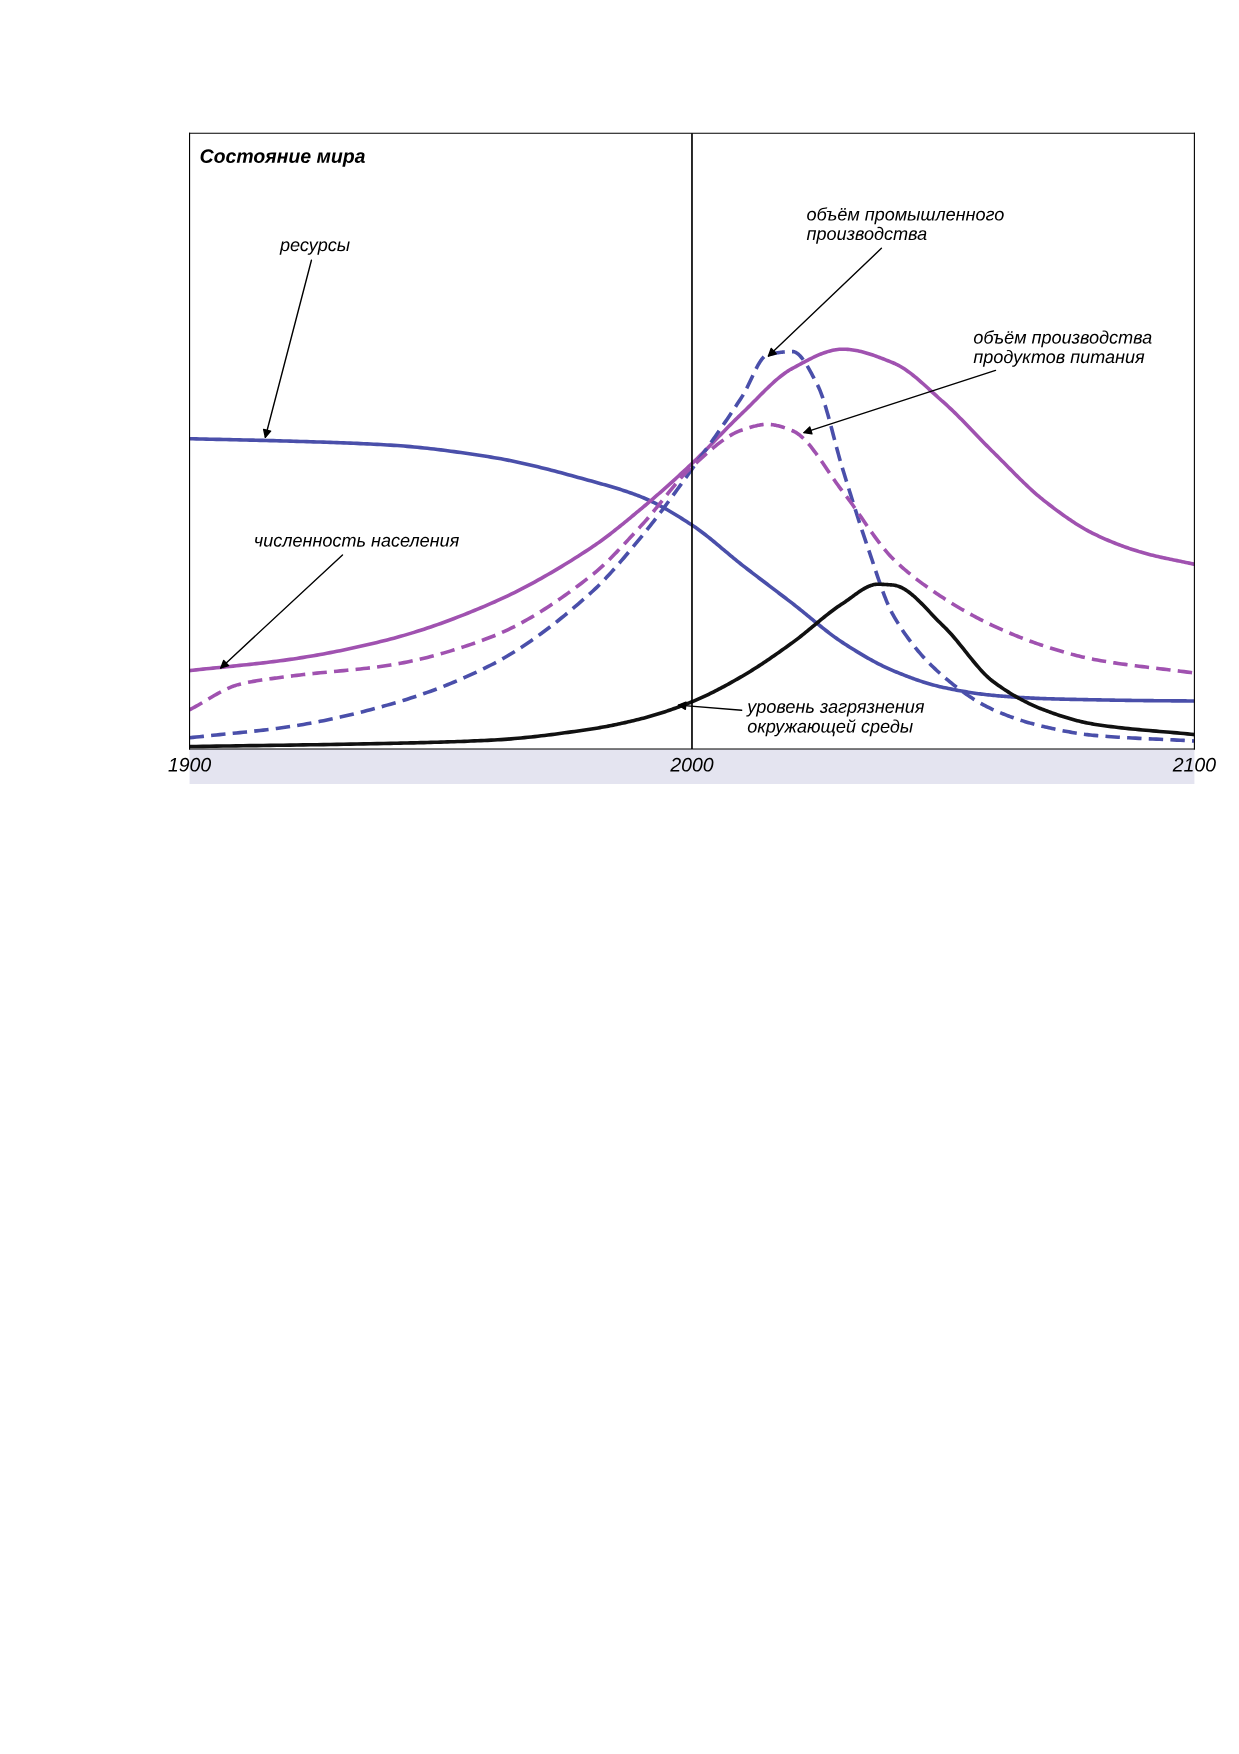 Image resolution: width=1239 pixels, height=1754 pixels. What do you see at coordinates (282, 158) in the screenshot?
I see `chart-title: Состояние мира` at bounding box center [282, 158].